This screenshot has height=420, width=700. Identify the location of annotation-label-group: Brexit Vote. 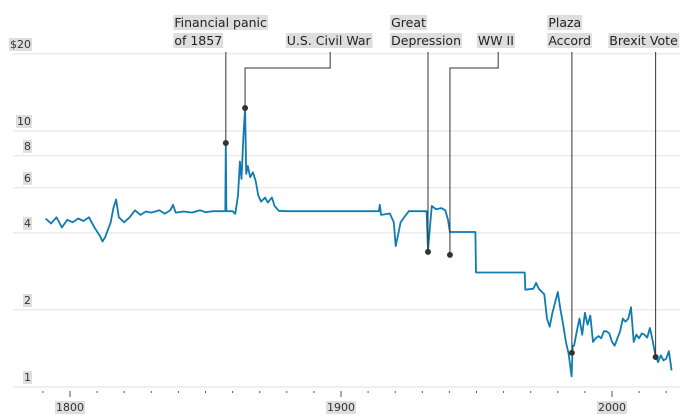
(644, 40).